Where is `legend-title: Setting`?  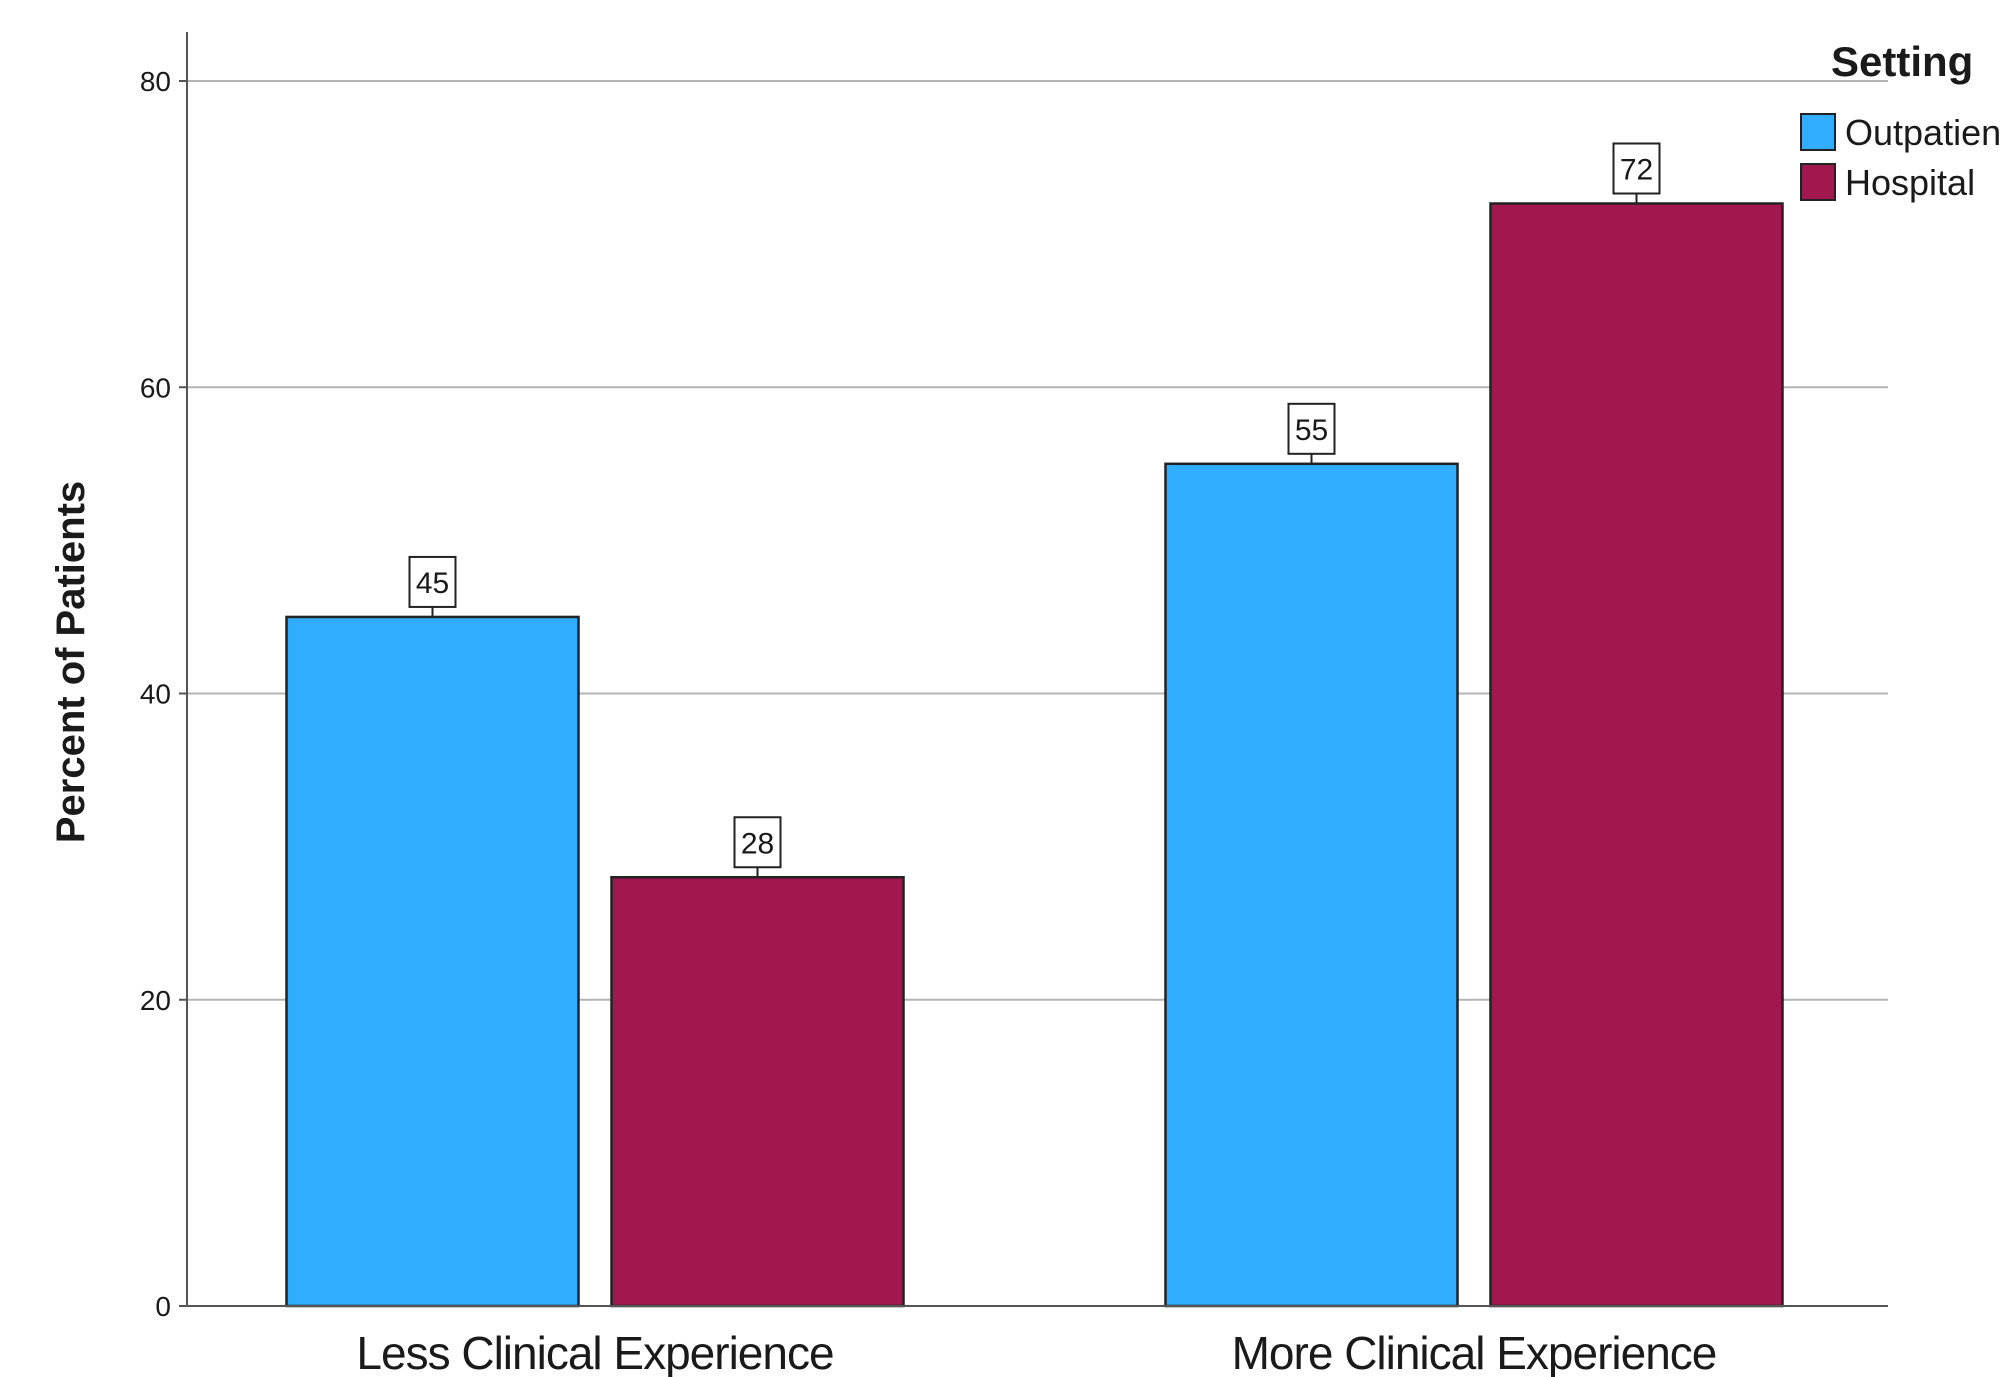
legend-title: Setting is located at coordinates (1902, 61).